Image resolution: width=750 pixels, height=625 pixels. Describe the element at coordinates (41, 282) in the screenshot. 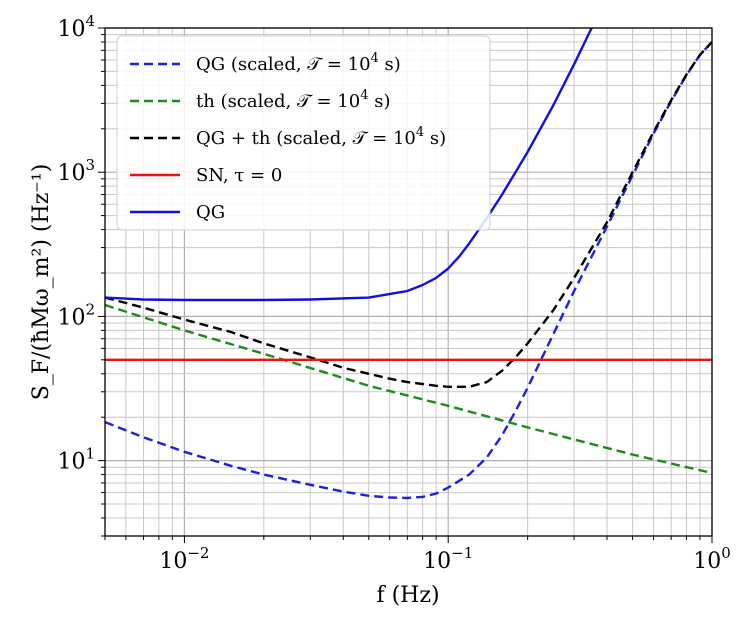

I see `y-axis-label: S_F/(ħMω_m²) (Hz⁻¹)` at that location.